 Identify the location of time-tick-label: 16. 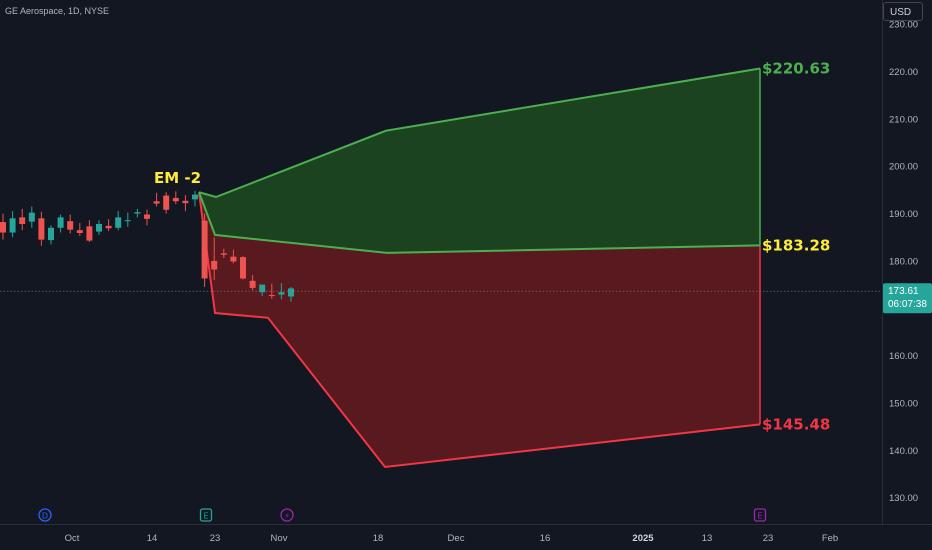
(545, 538).